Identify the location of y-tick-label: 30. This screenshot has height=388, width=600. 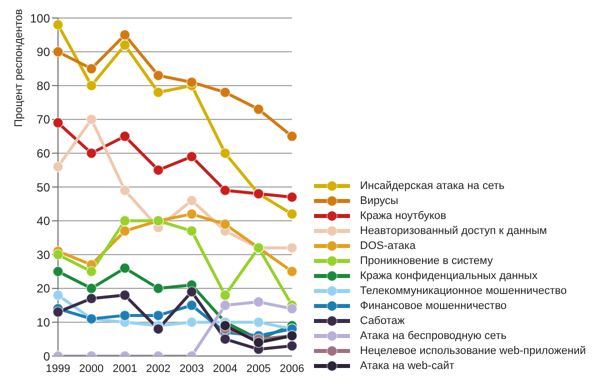
(43, 255).